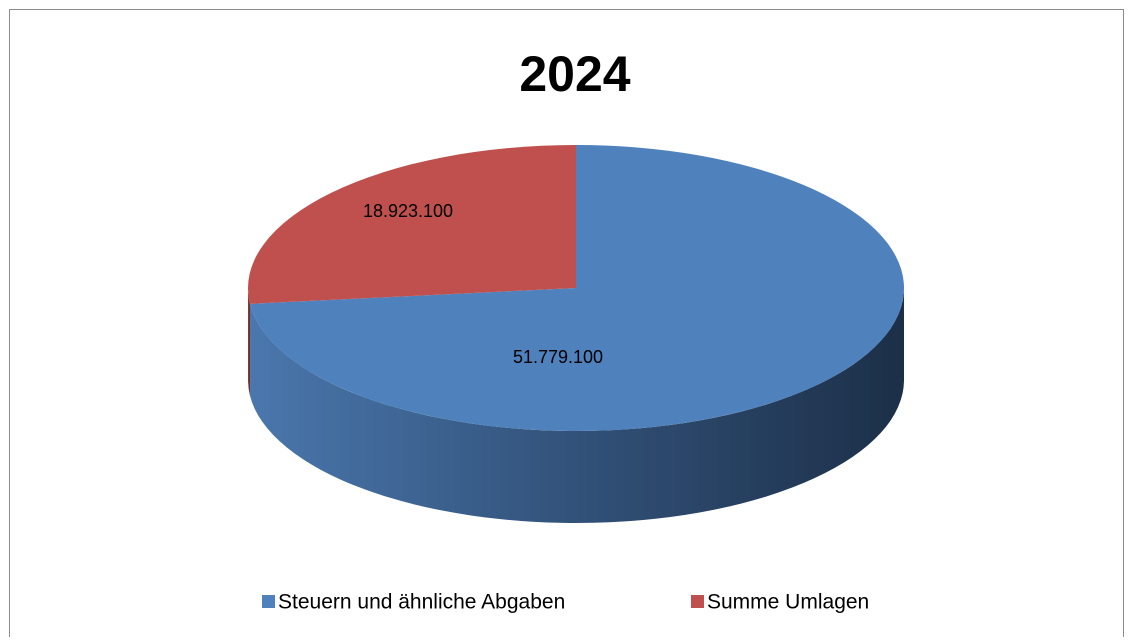 Image resolution: width=1133 pixels, height=642 pixels. What do you see at coordinates (408, 211) in the screenshot?
I see `data-label: 18.923.100` at bounding box center [408, 211].